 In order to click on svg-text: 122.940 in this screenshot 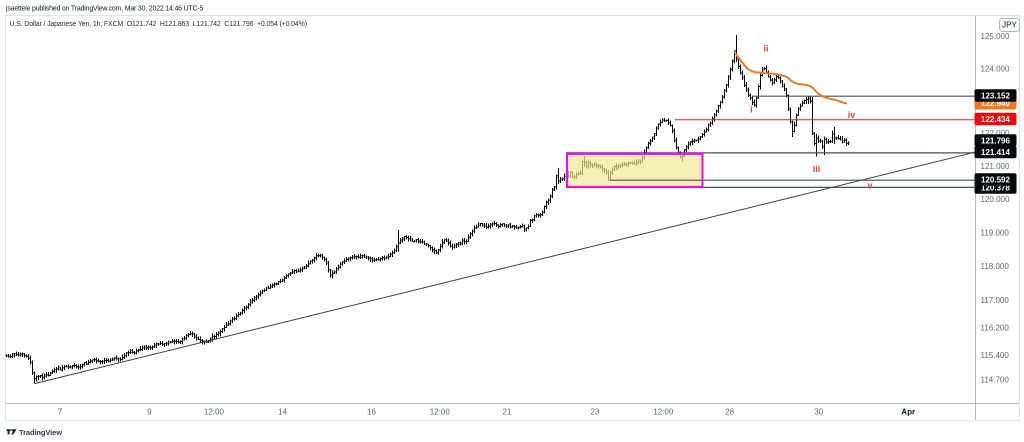, I will do `click(995, 103)`.